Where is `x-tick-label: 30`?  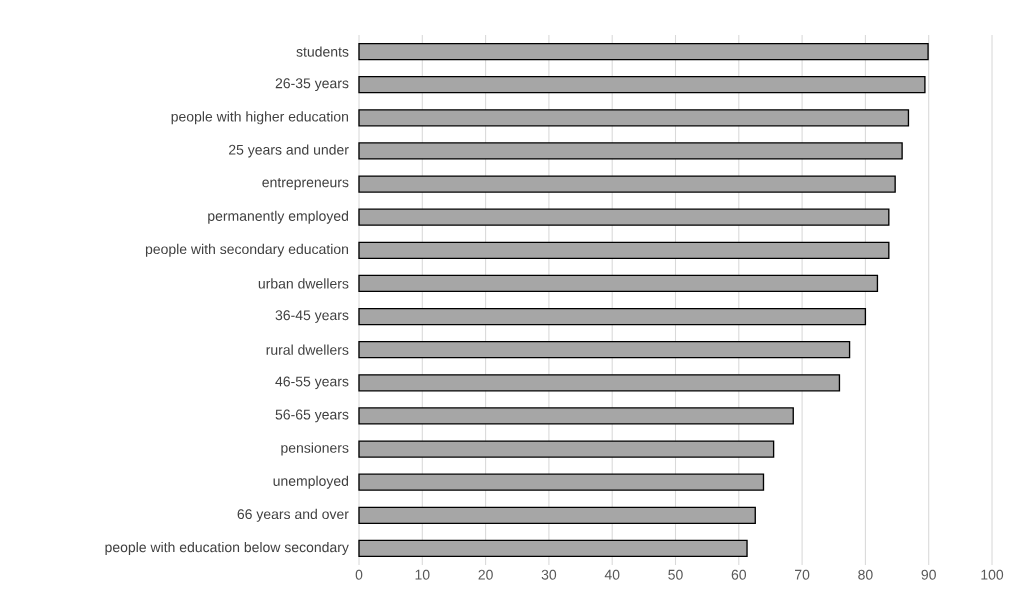 x-tick-label: 30 is located at coordinates (549, 574).